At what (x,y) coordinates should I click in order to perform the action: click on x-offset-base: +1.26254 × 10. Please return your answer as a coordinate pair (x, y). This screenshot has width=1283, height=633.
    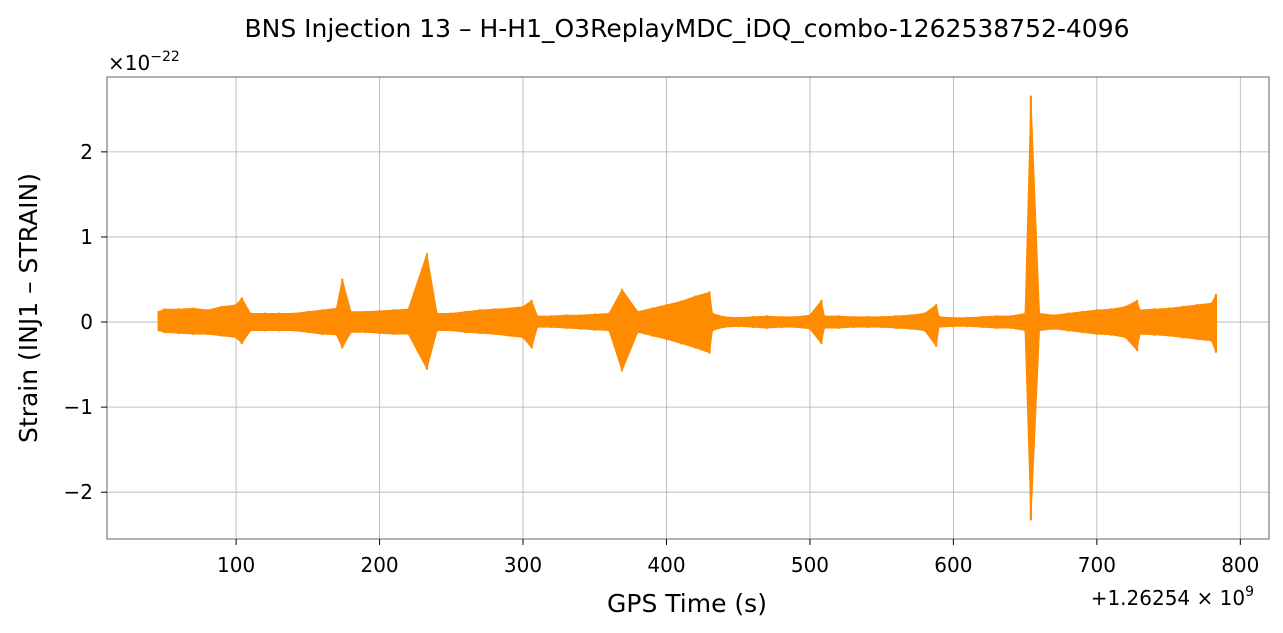
    Looking at the image, I should click on (1168, 598).